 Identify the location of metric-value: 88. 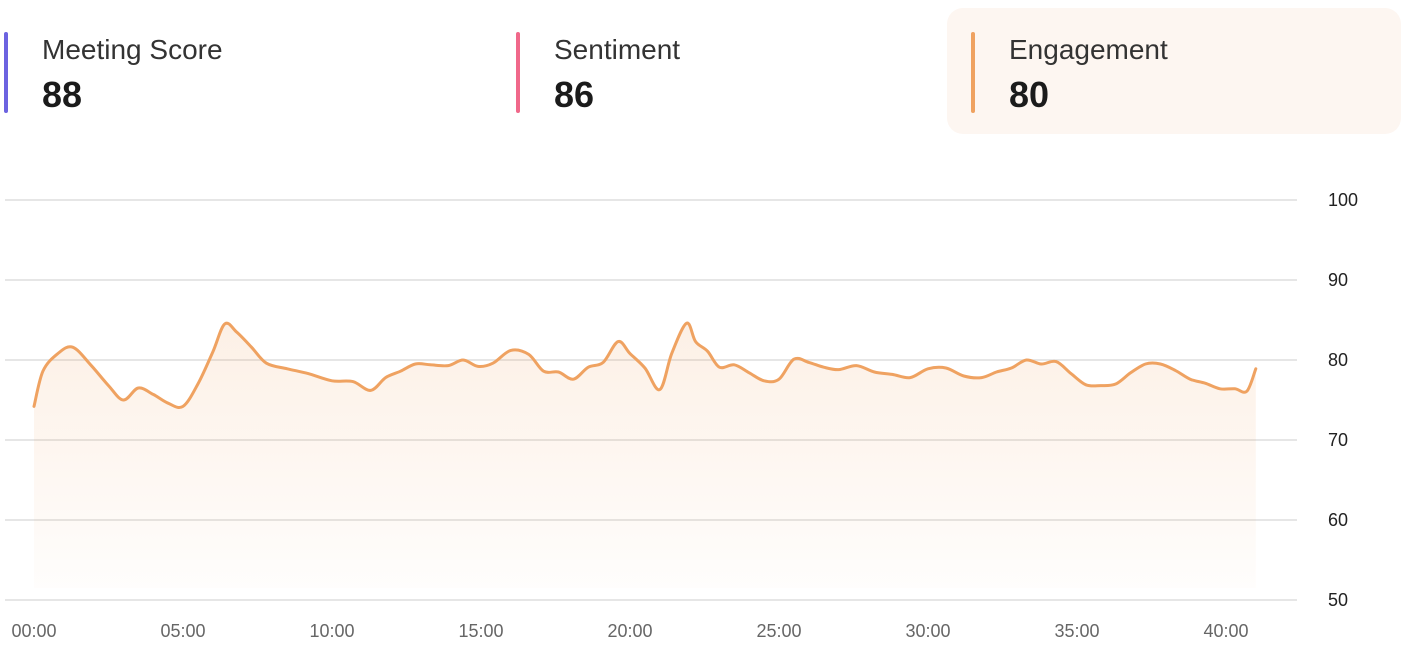
(62, 94).